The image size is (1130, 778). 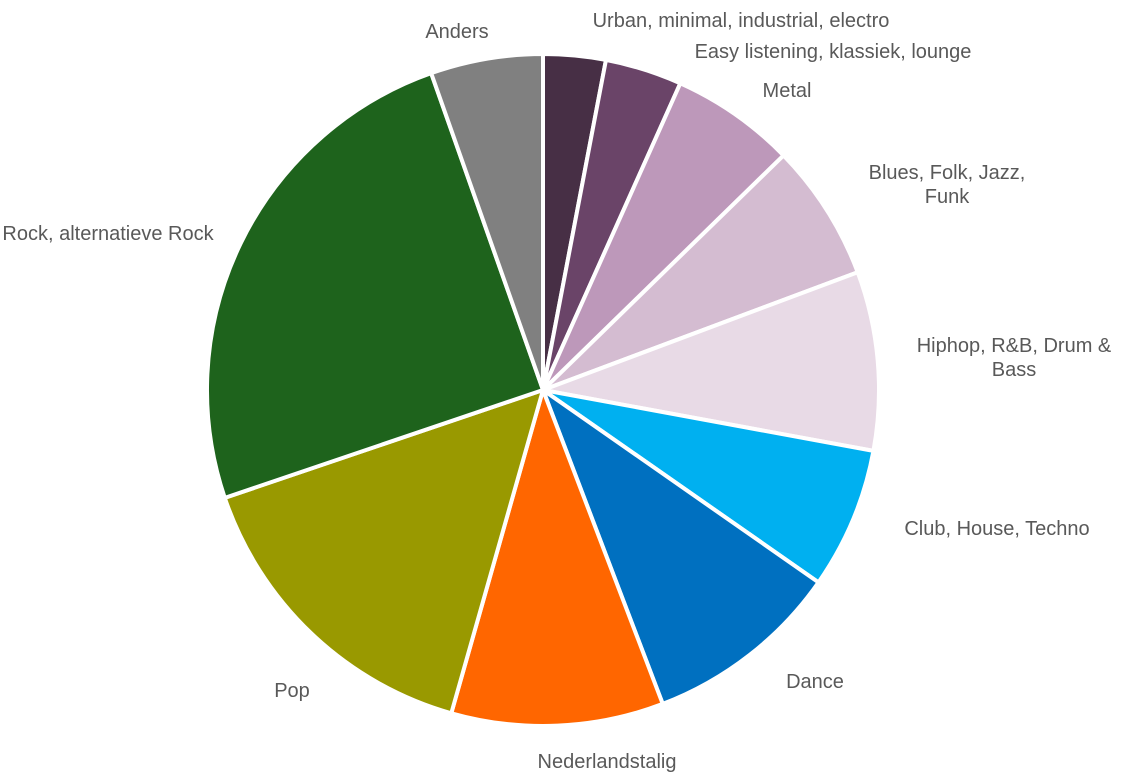 I want to click on label-anders: Anders, so click(x=456, y=32).